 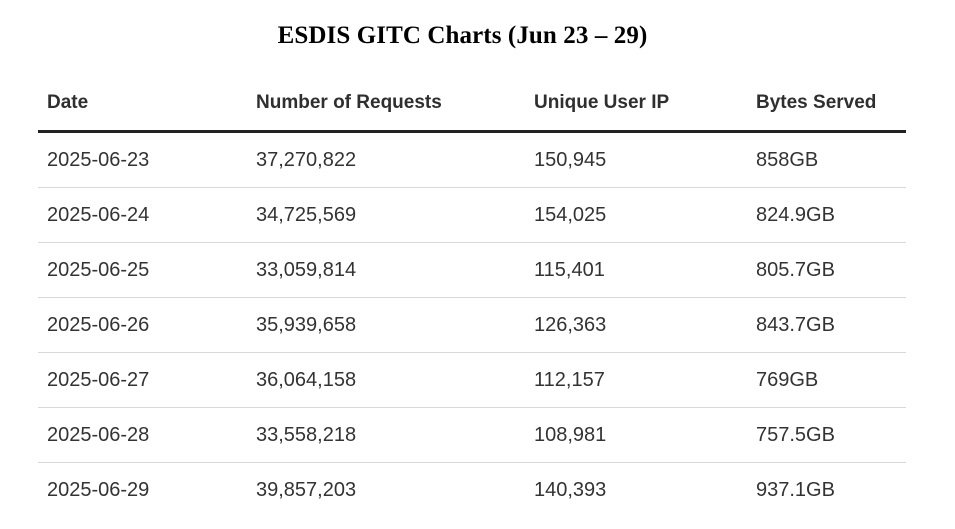 What do you see at coordinates (142, 159) in the screenshot?
I see `cell-date: 2025-06-23` at bounding box center [142, 159].